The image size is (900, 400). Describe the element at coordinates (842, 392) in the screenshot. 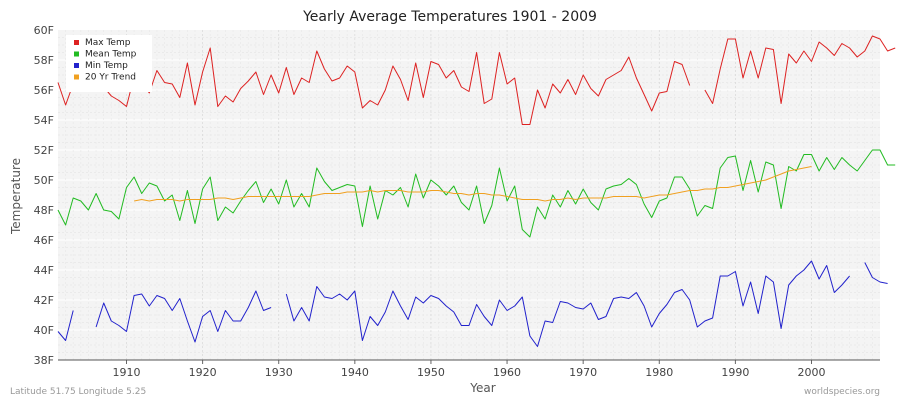

I see `footer-source: worldspecies.org` at that location.